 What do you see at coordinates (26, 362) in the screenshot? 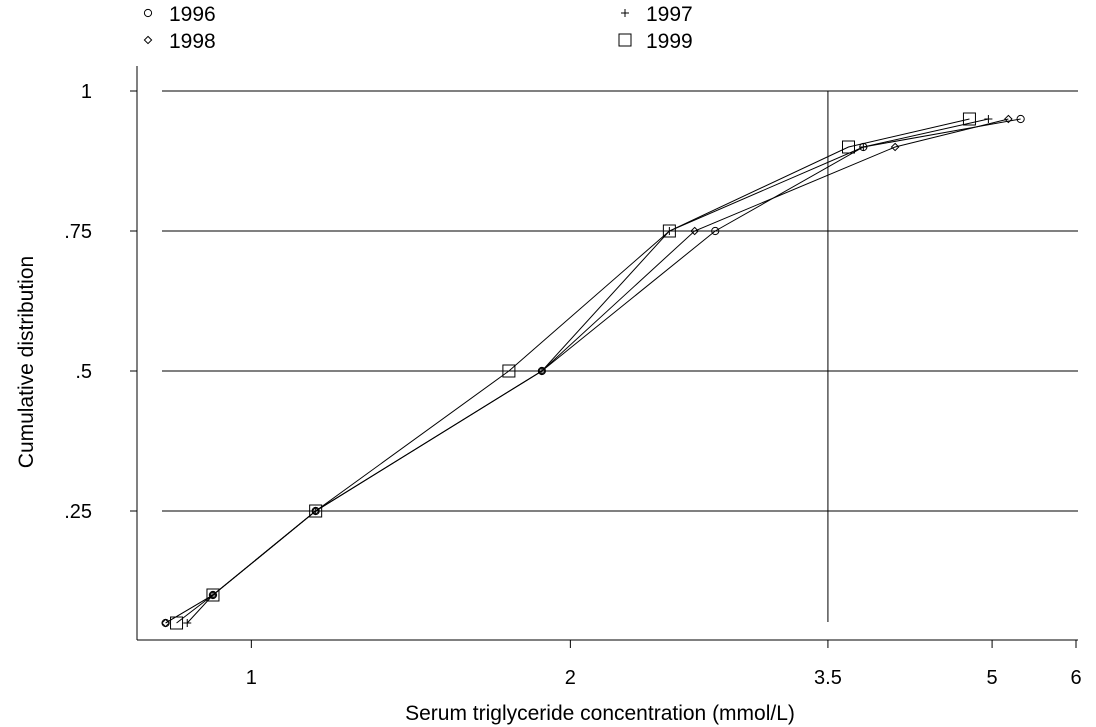
I see `y-axis-title: Cumulative distribution` at bounding box center [26, 362].